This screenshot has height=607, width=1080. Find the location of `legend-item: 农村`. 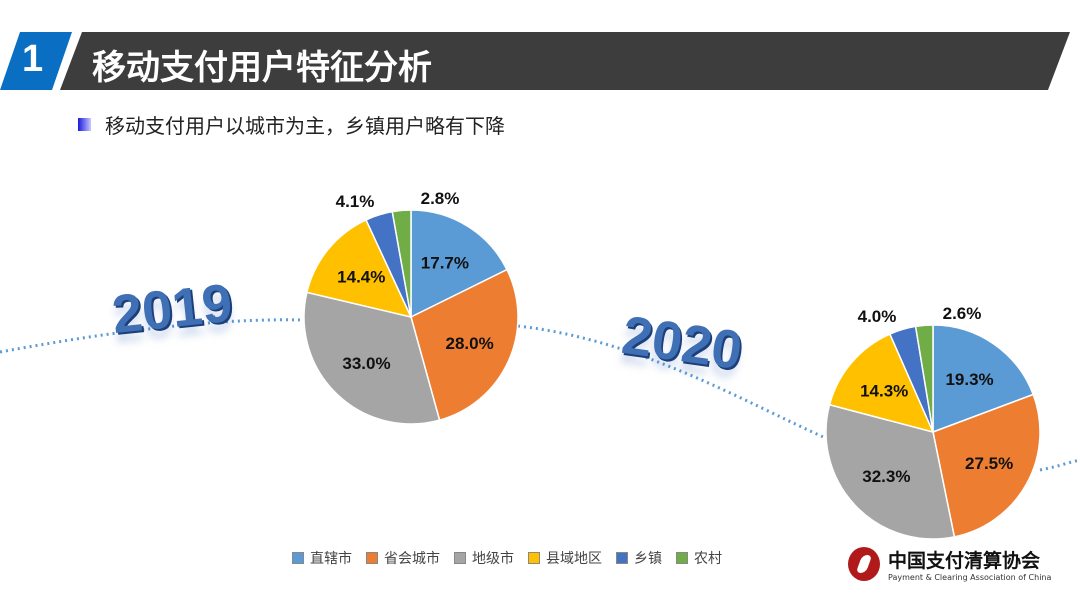

legend-item: 农村 is located at coordinates (699, 558).